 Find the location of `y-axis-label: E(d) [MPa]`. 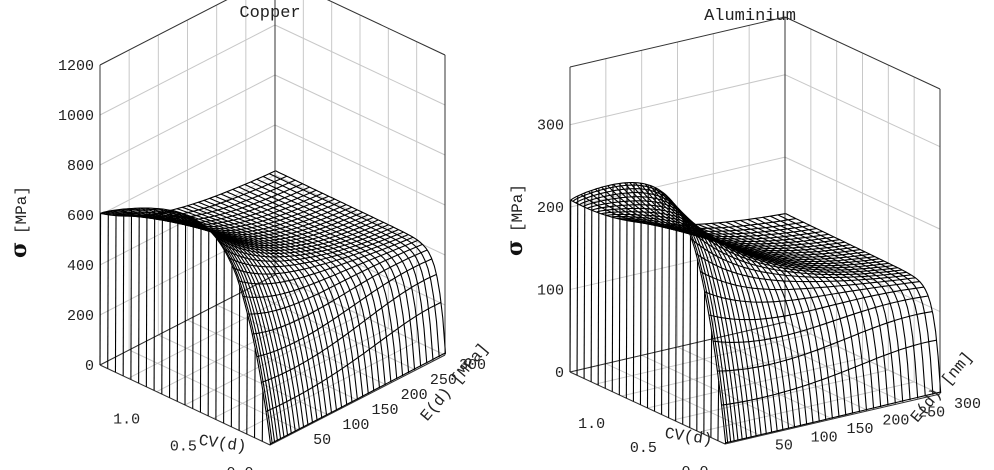

y-axis-label: E(d) [MPa] is located at coordinates (455, 382).